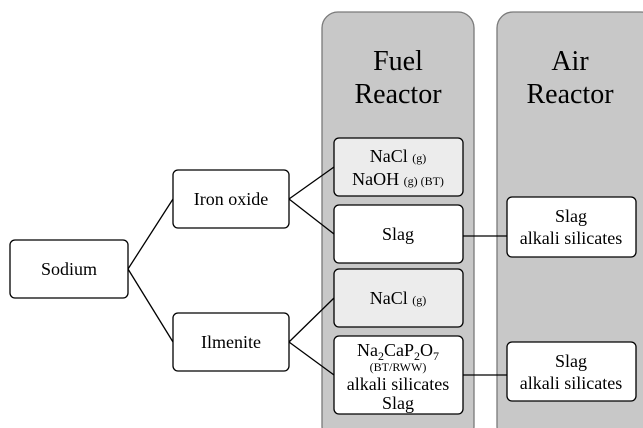 Image resolution: width=643 pixels, height=428 pixels. I want to click on label-part: CaP, so click(399, 350).